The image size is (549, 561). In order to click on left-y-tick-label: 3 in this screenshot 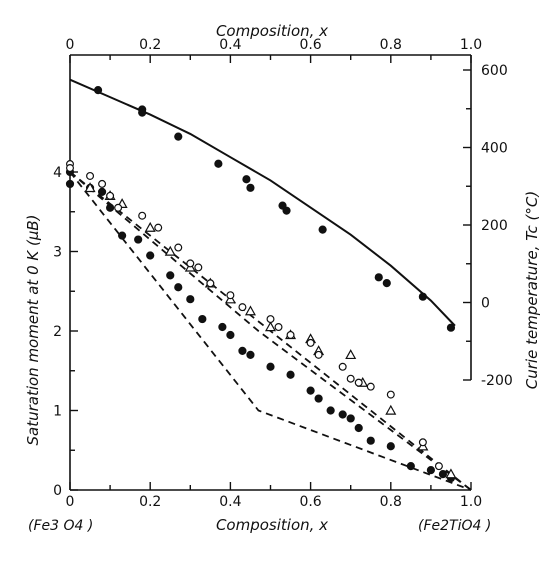, I will do `click(57, 253)`.